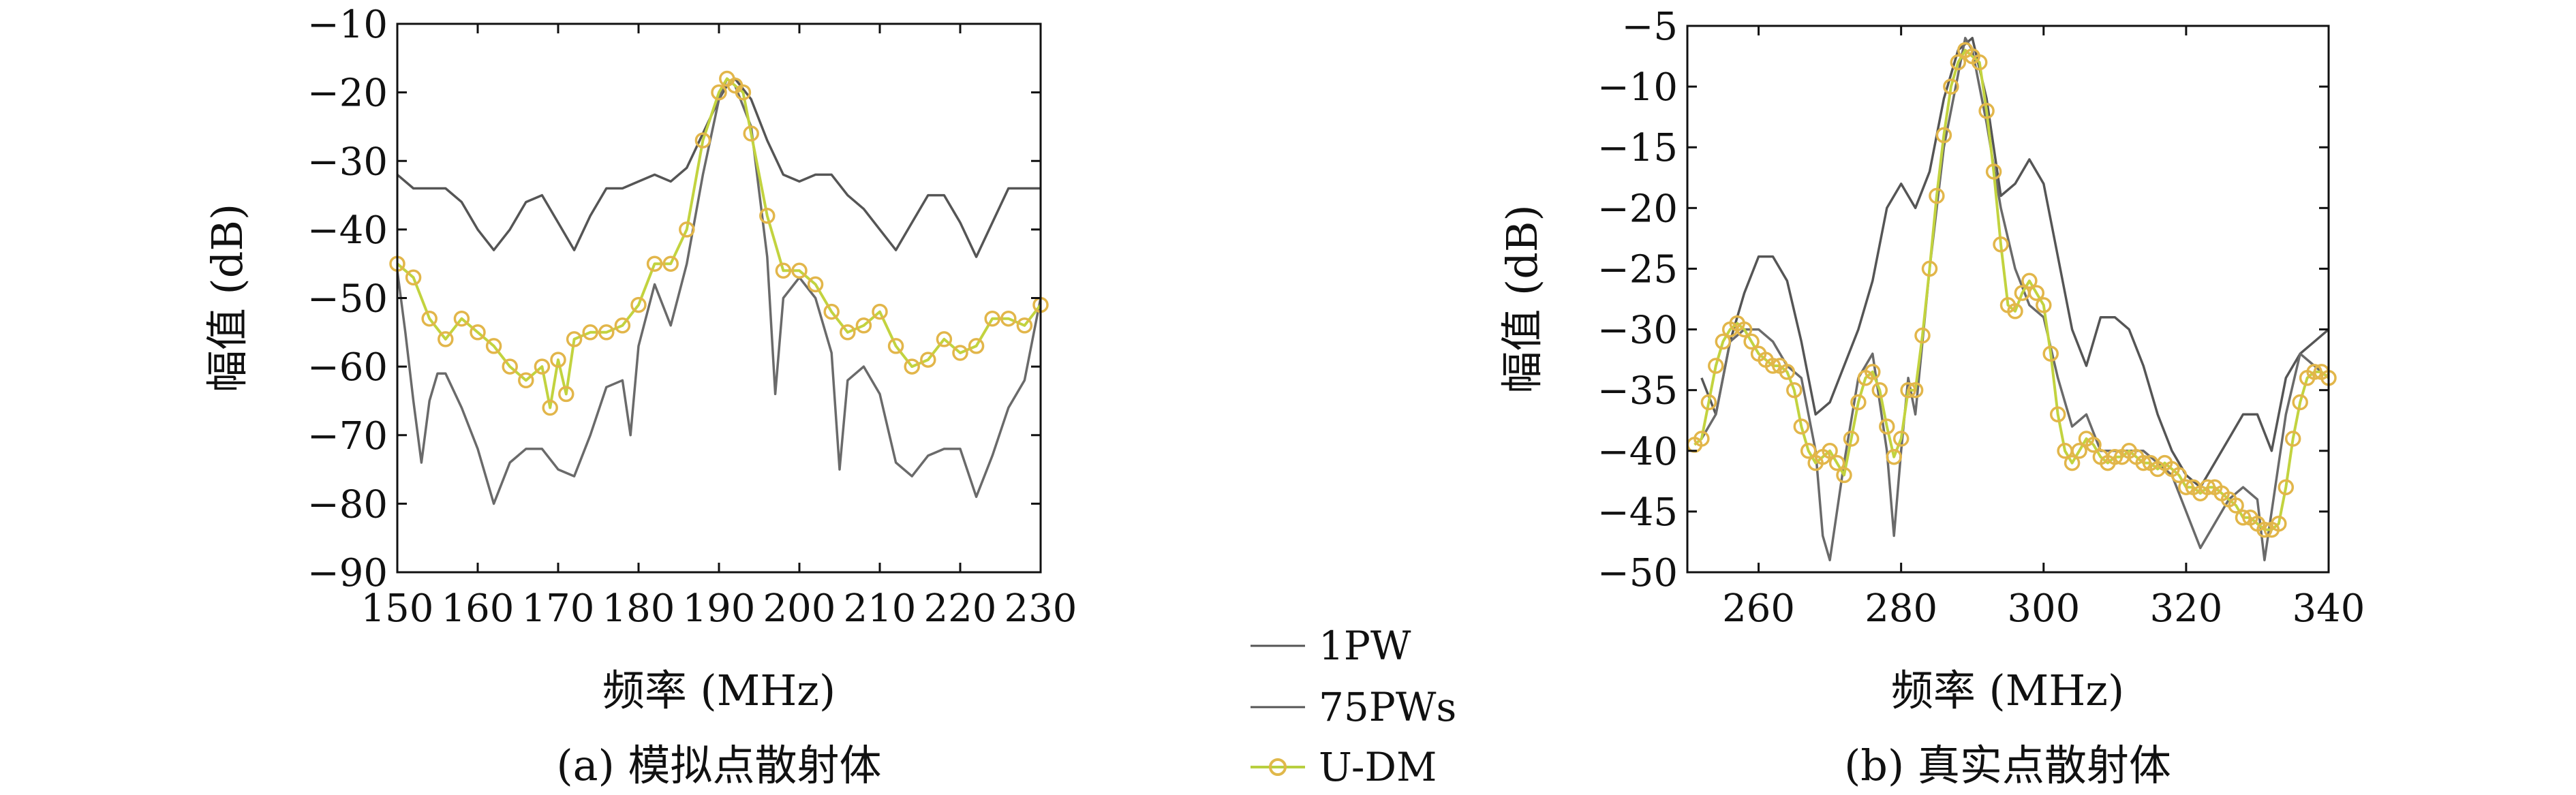 The image size is (2576, 795). I want to click on x-tick-label: 300, so click(2044, 609).